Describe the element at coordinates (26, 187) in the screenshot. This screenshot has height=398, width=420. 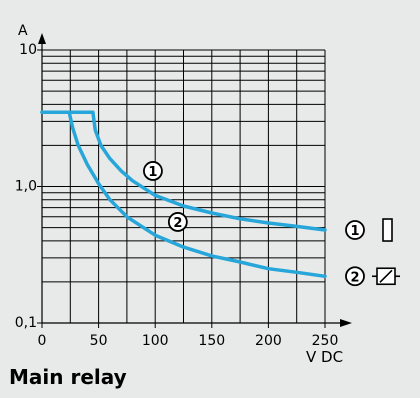
I see `y-tick-label: 1,0` at that location.